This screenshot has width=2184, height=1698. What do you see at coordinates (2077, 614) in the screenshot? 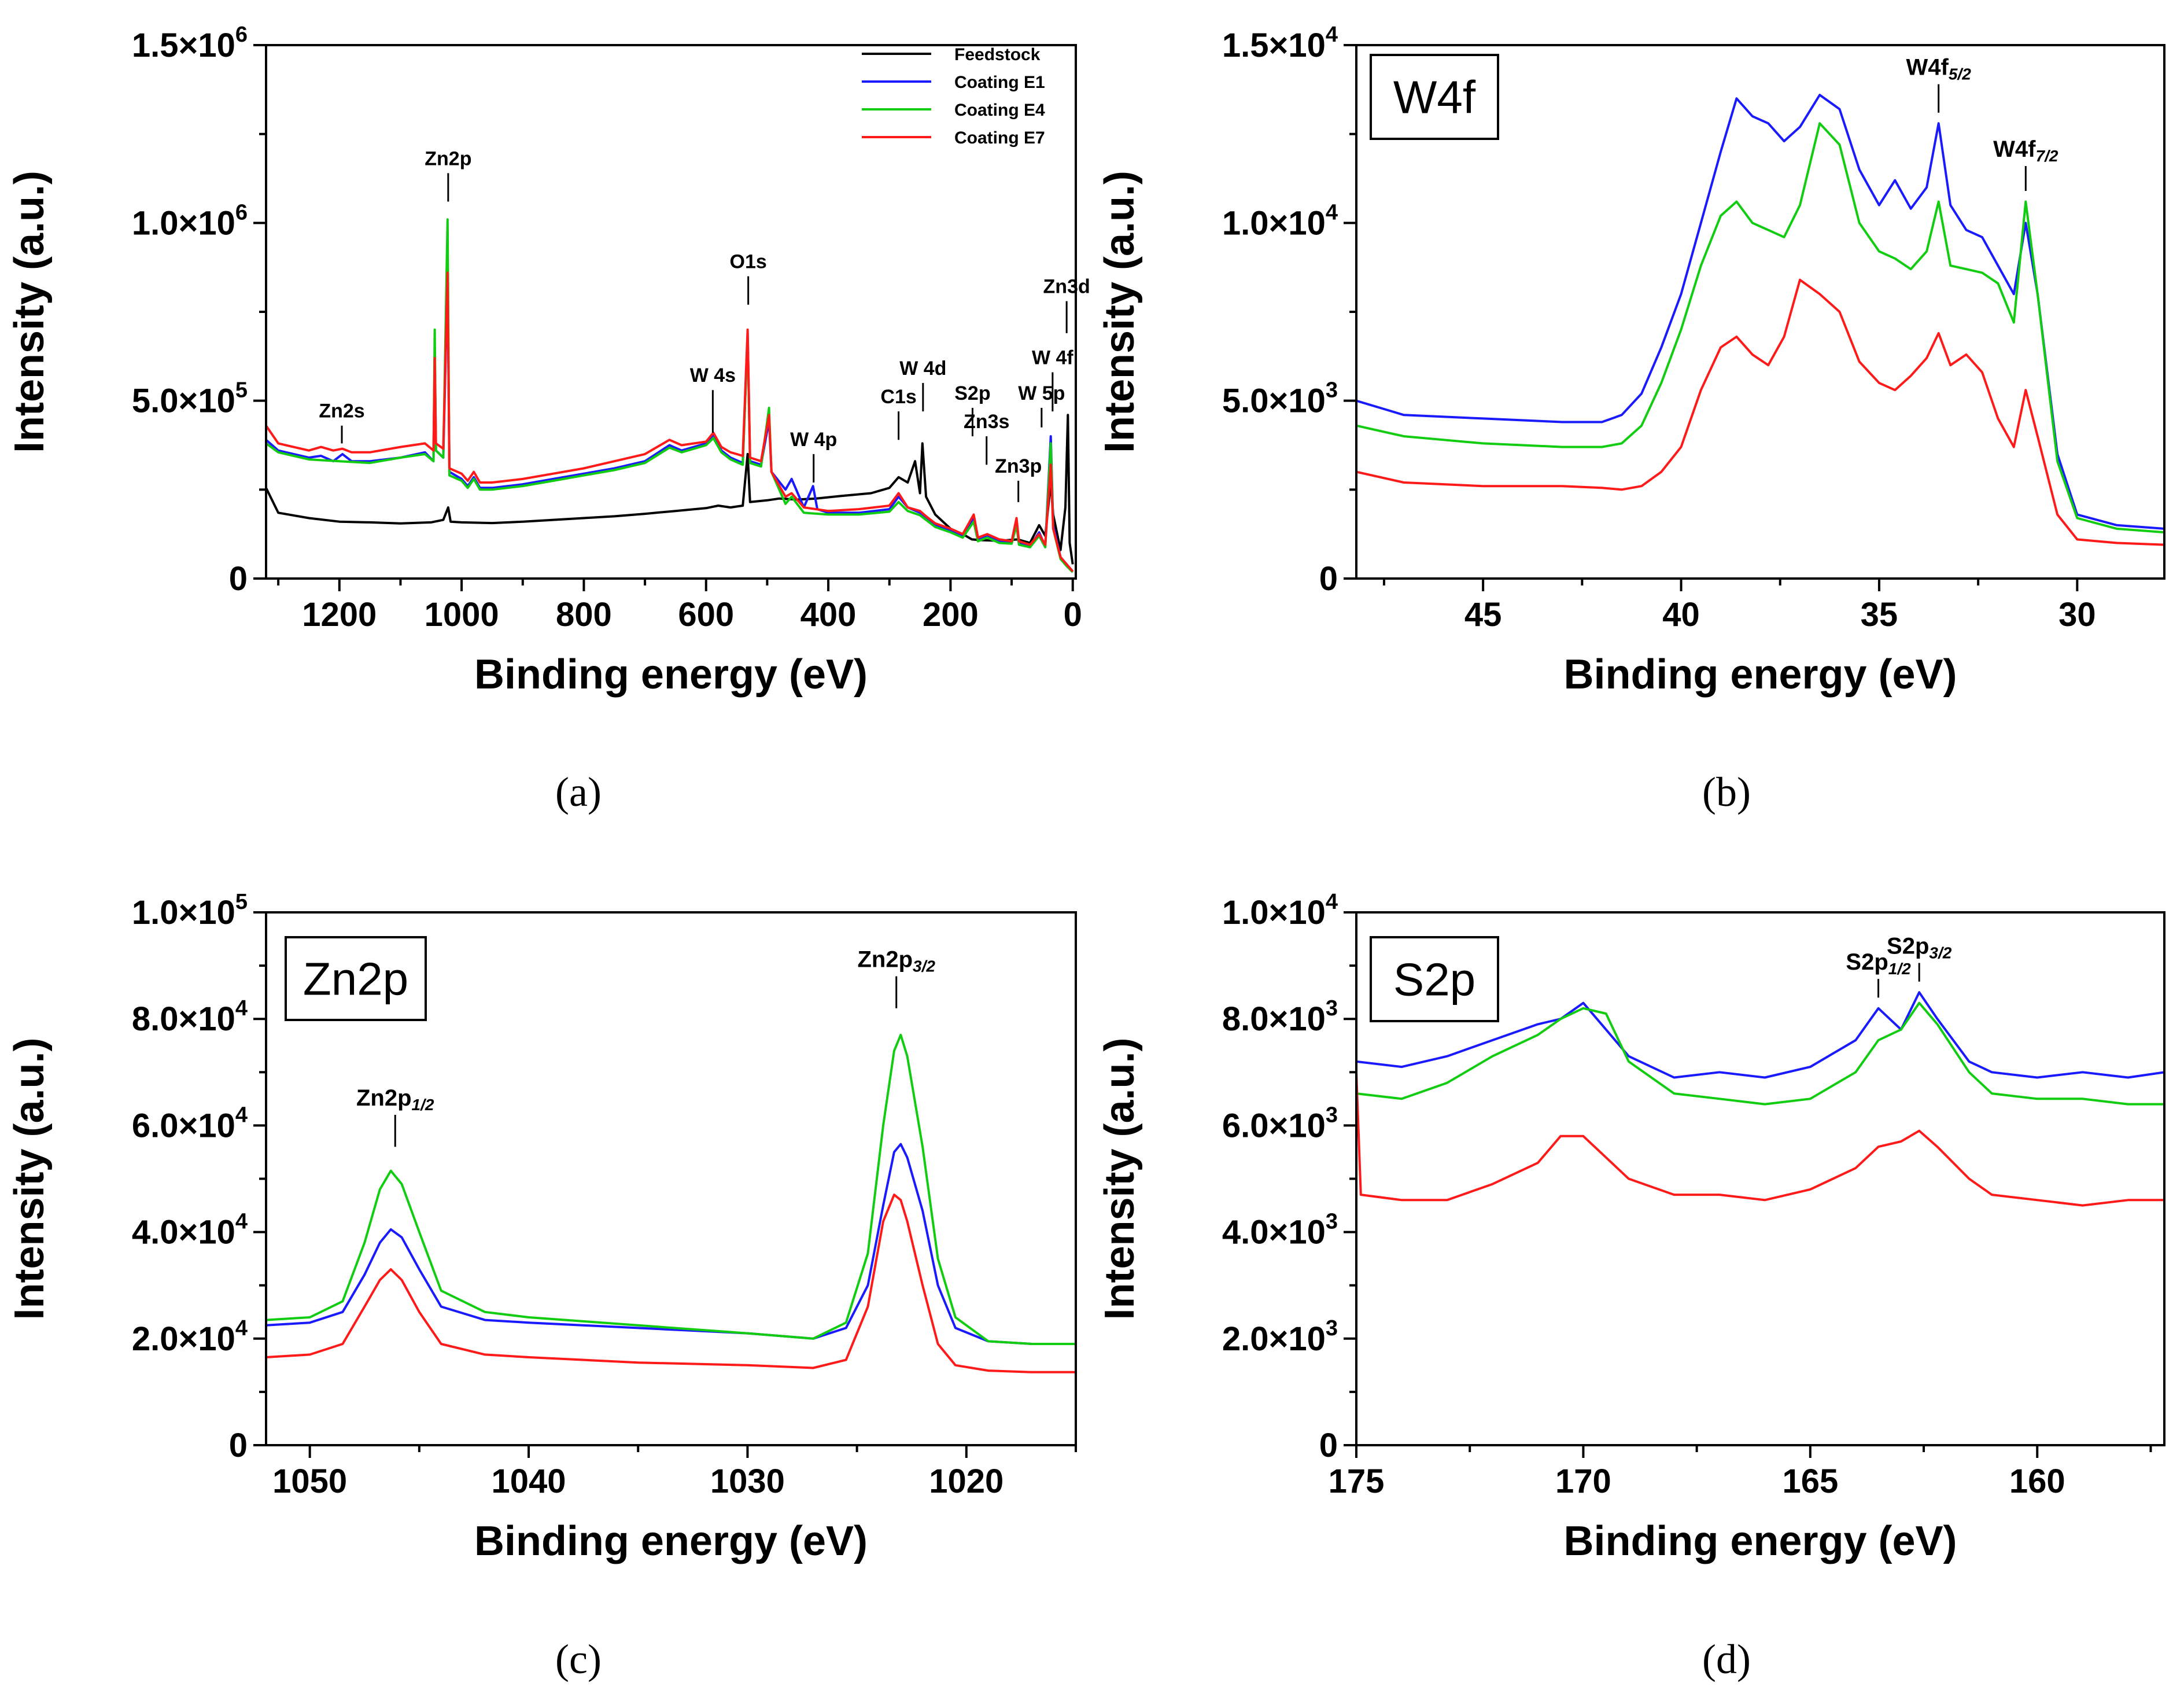
I see `x-tick-label: 30` at bounding box center [2077, 614].